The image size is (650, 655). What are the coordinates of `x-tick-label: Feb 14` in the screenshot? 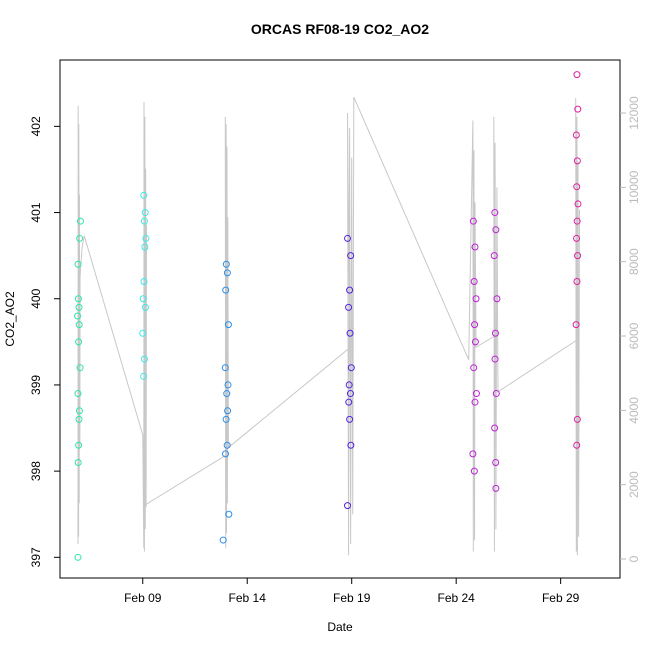 It's located at (248, 598).